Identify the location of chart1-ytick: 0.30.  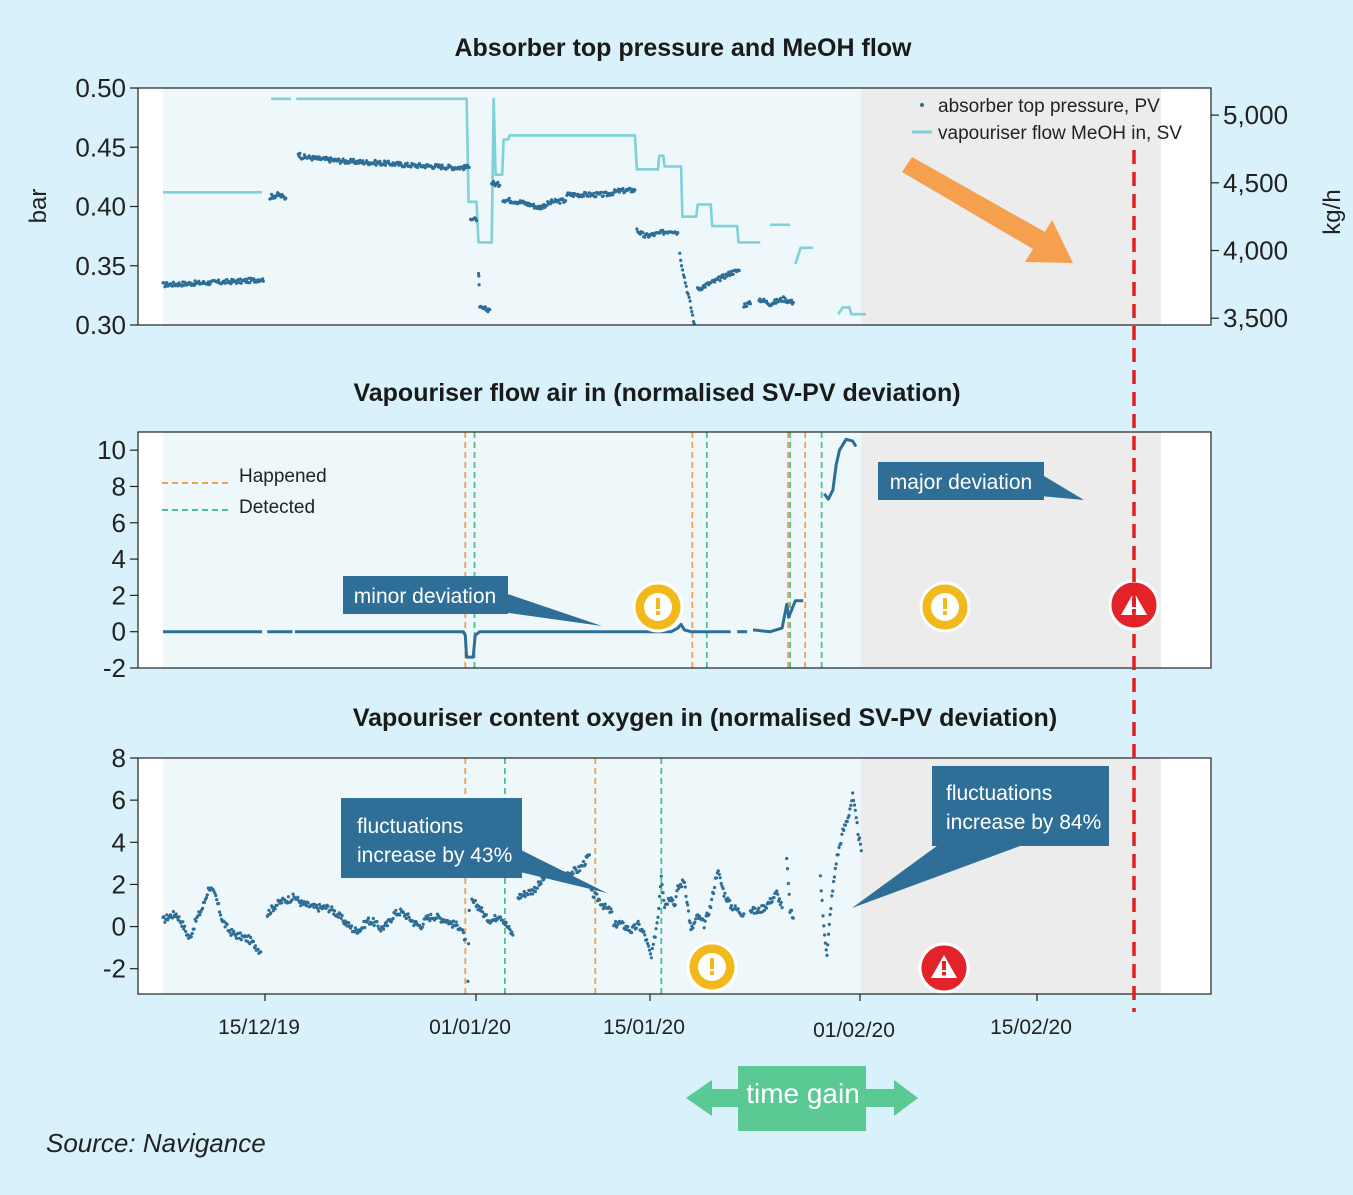
(100, 325).